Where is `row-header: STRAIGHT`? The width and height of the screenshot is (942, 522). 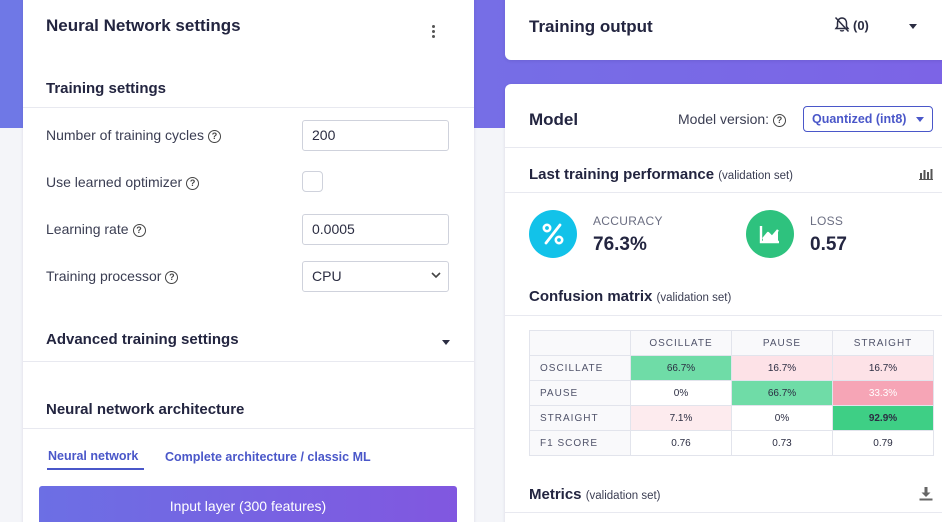
row-header: STRAIGHT is located at coordinates (580, 418).